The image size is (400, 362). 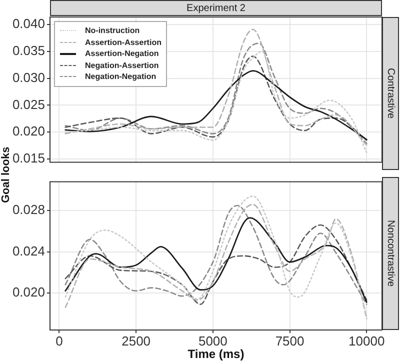 I want to click on legend-label: Negation-Negation, so click(x=120, y=77).